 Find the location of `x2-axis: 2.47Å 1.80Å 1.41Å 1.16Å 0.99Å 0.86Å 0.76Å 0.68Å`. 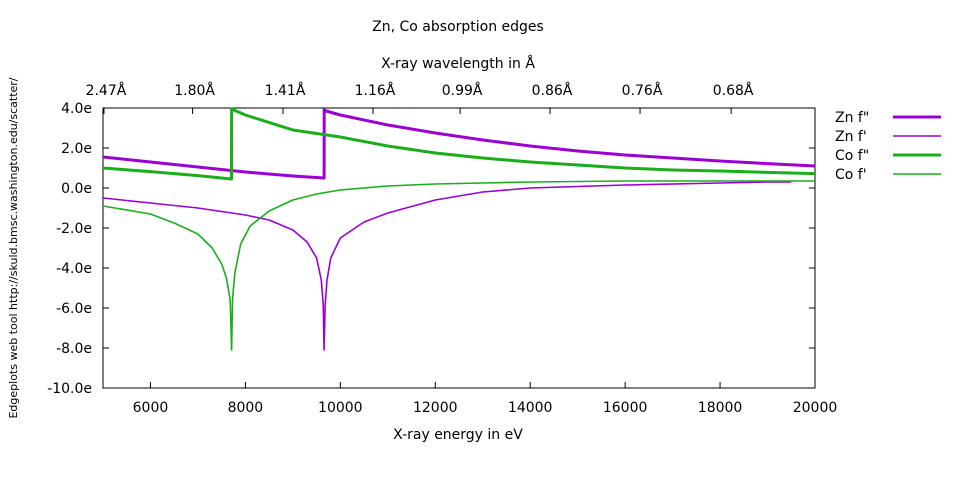

x2-axis: 2.47Å 1.80Å 1.41Å 1.16Å 0.99Å 0.86Å 0.76Å 0.68Å is located at coordinates (420, 98).